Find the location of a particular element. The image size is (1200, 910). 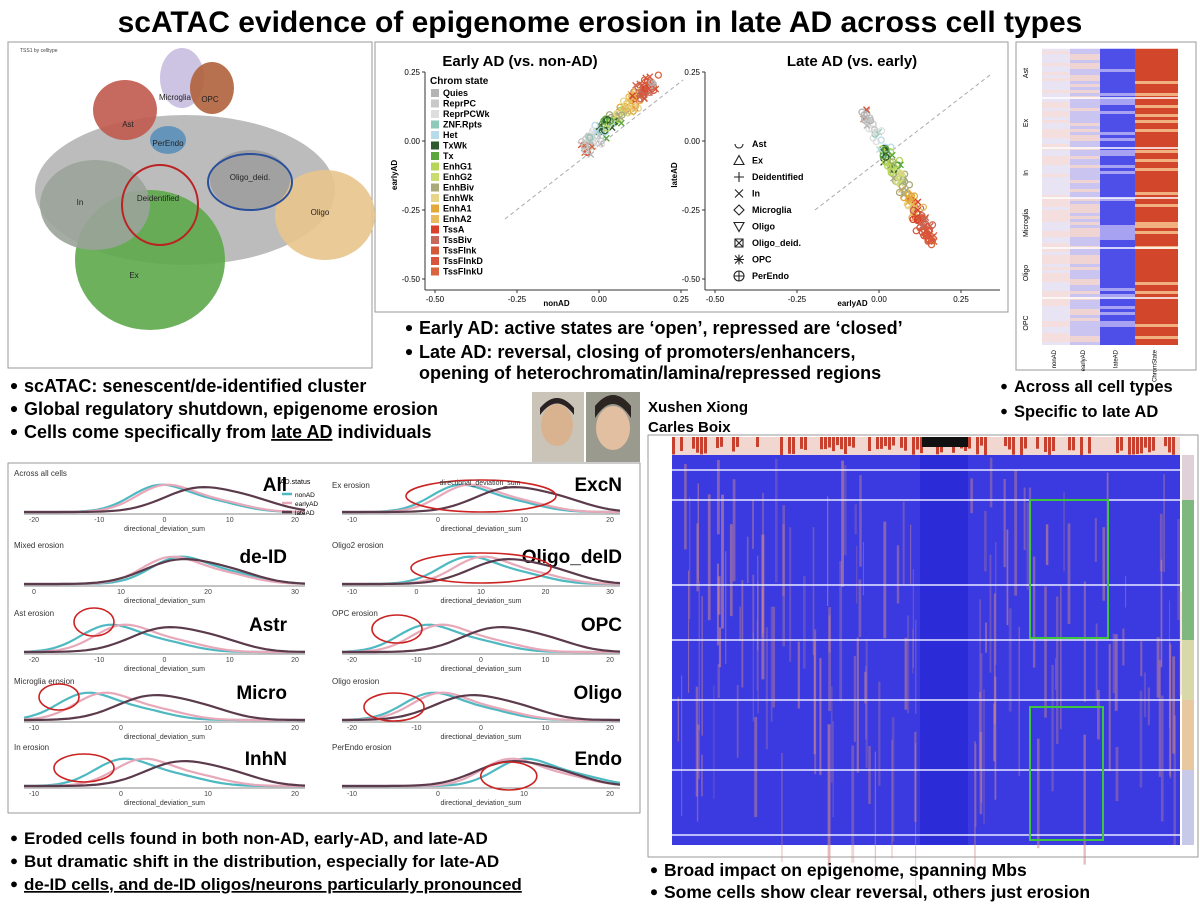

x-axis-label: directional_deviation_sum is located at coordinates (481, 529).